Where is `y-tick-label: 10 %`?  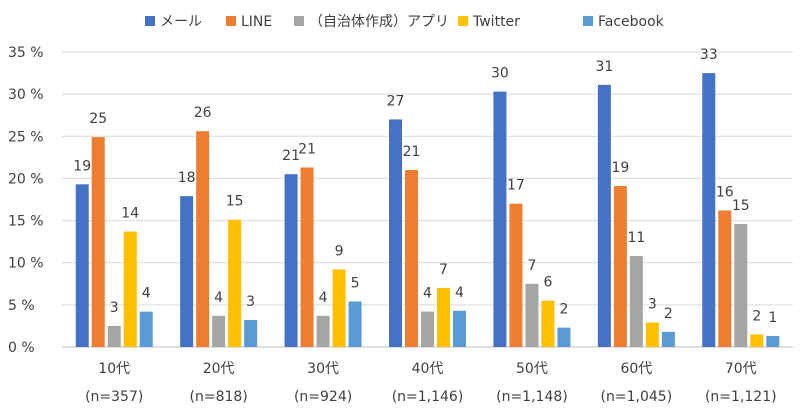
y-tick-label: 10 % is located at coordinates (26, 264).